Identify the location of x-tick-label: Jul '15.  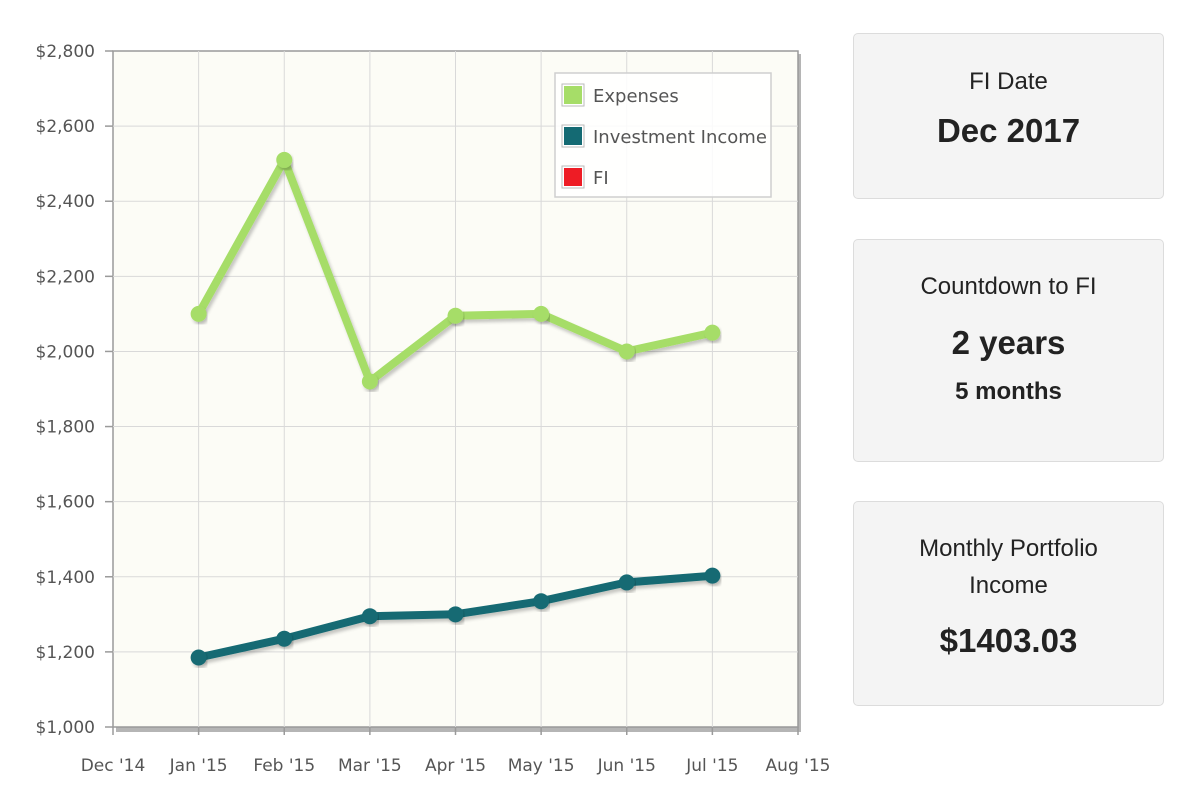
(711, 766).